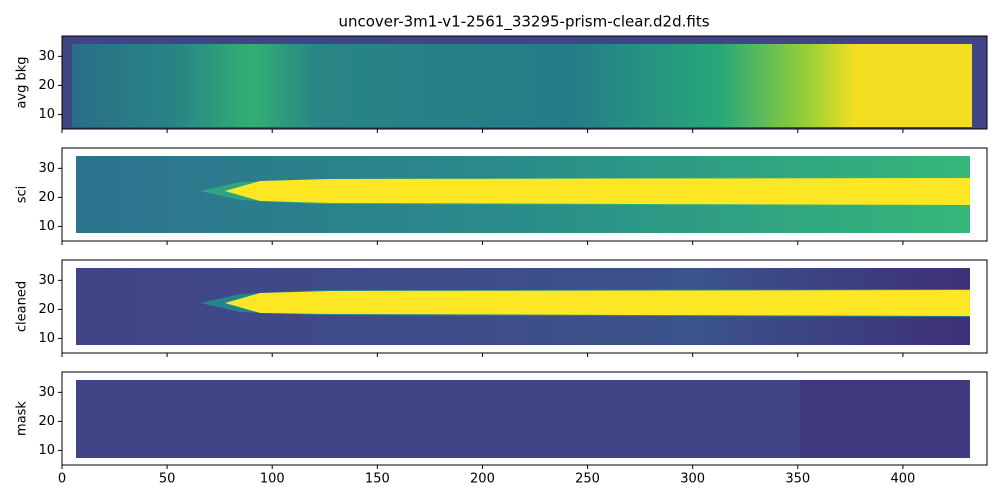 This screenshot has width=1000, height=504. What do you see at coordinates (587, 479) in the screenshot?
I see `x-tick-label: 250` at bounding box center [587, 479].